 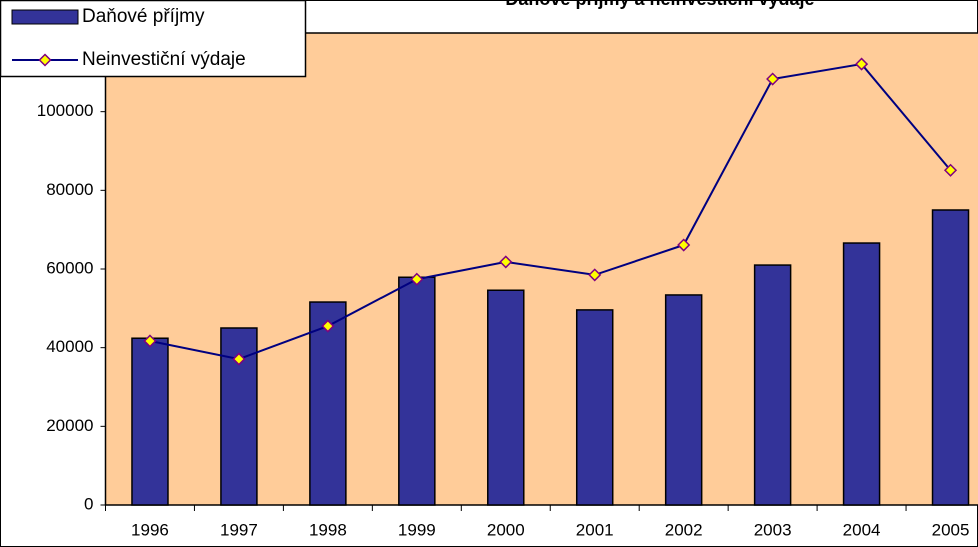 I want to click on y-tick-label: 100000, so click(x=65, y=110).